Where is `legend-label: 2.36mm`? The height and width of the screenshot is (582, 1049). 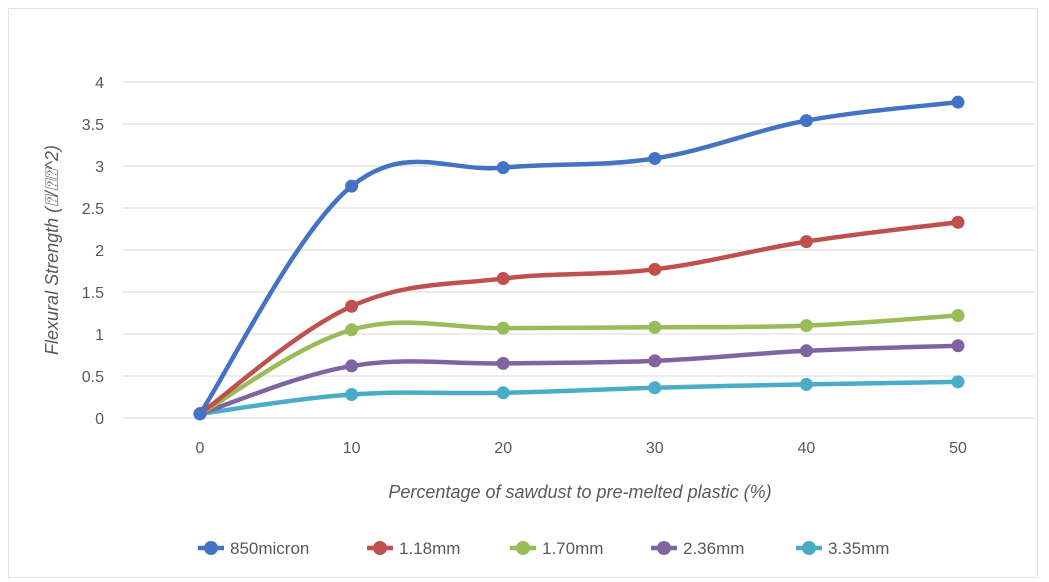 legend-label: 2.36mm is located at coordinates (713, 548).